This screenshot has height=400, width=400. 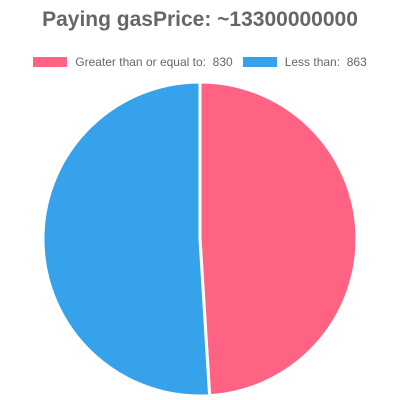 I want to click on legend-label-less-than: Less than: 863, so click(x=326, y=62).